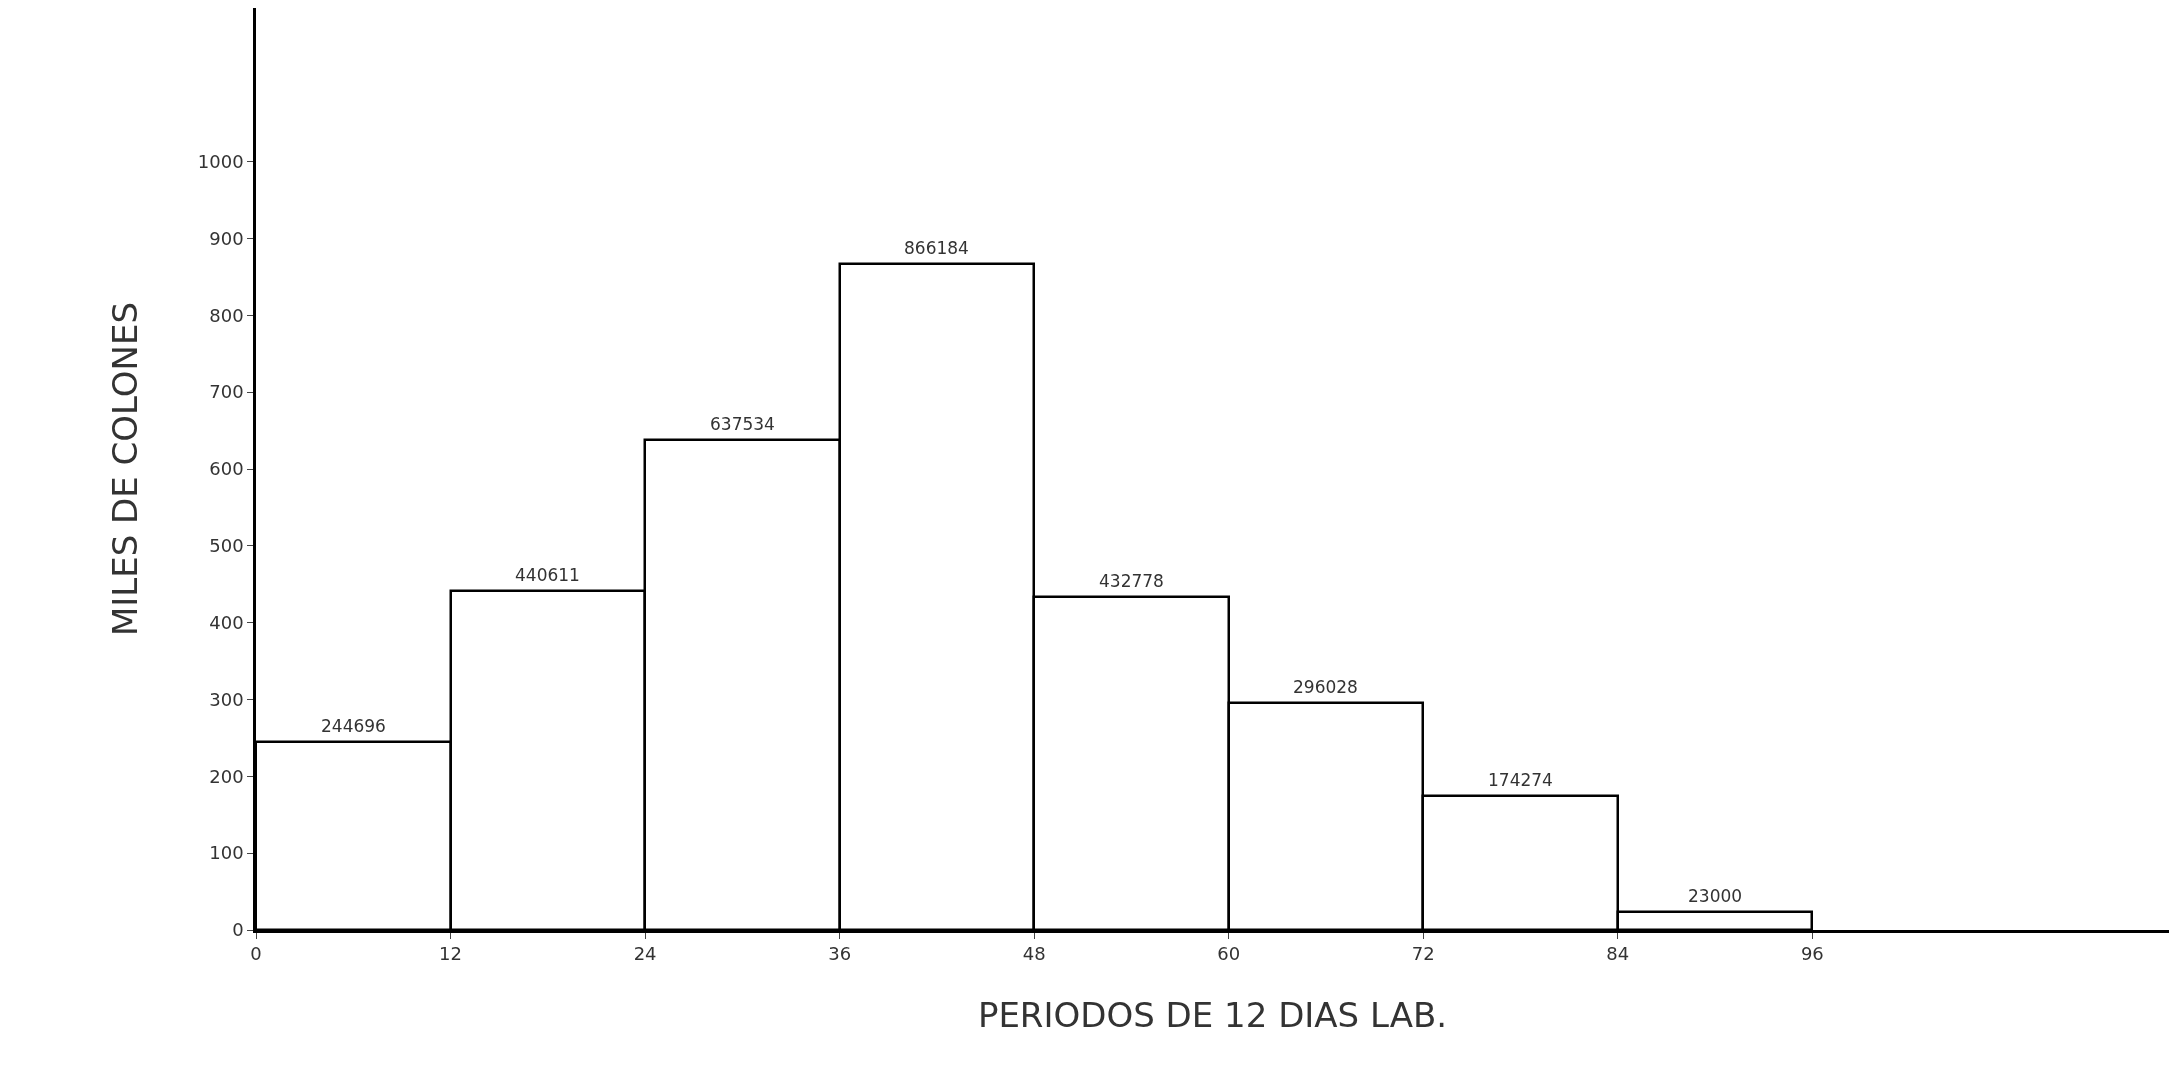 The image size is (2173, 1090). What do you see at coordinates (125, 469) in the screenshot?
I see `y-axis-title: MILES DE COLONES` at bounding box center [125, 469].